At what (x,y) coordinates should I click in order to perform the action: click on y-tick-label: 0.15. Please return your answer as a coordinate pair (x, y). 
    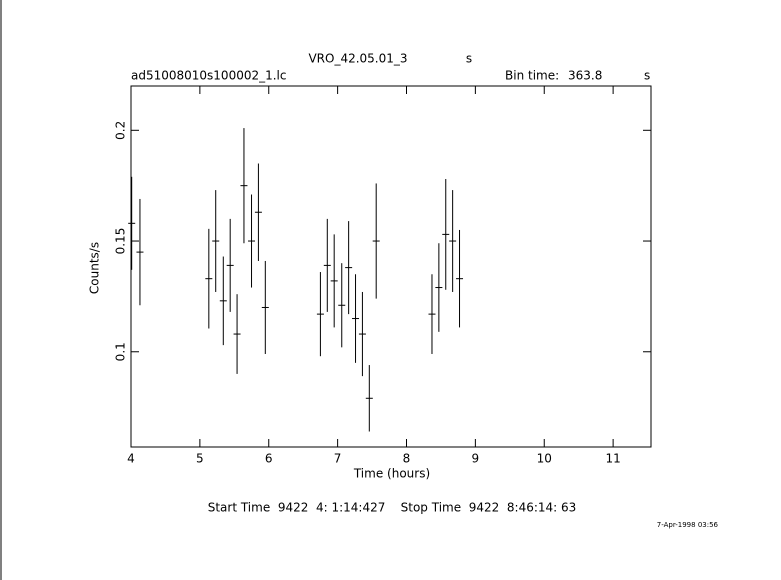
    Looking at the image, I should click on (121, 241).